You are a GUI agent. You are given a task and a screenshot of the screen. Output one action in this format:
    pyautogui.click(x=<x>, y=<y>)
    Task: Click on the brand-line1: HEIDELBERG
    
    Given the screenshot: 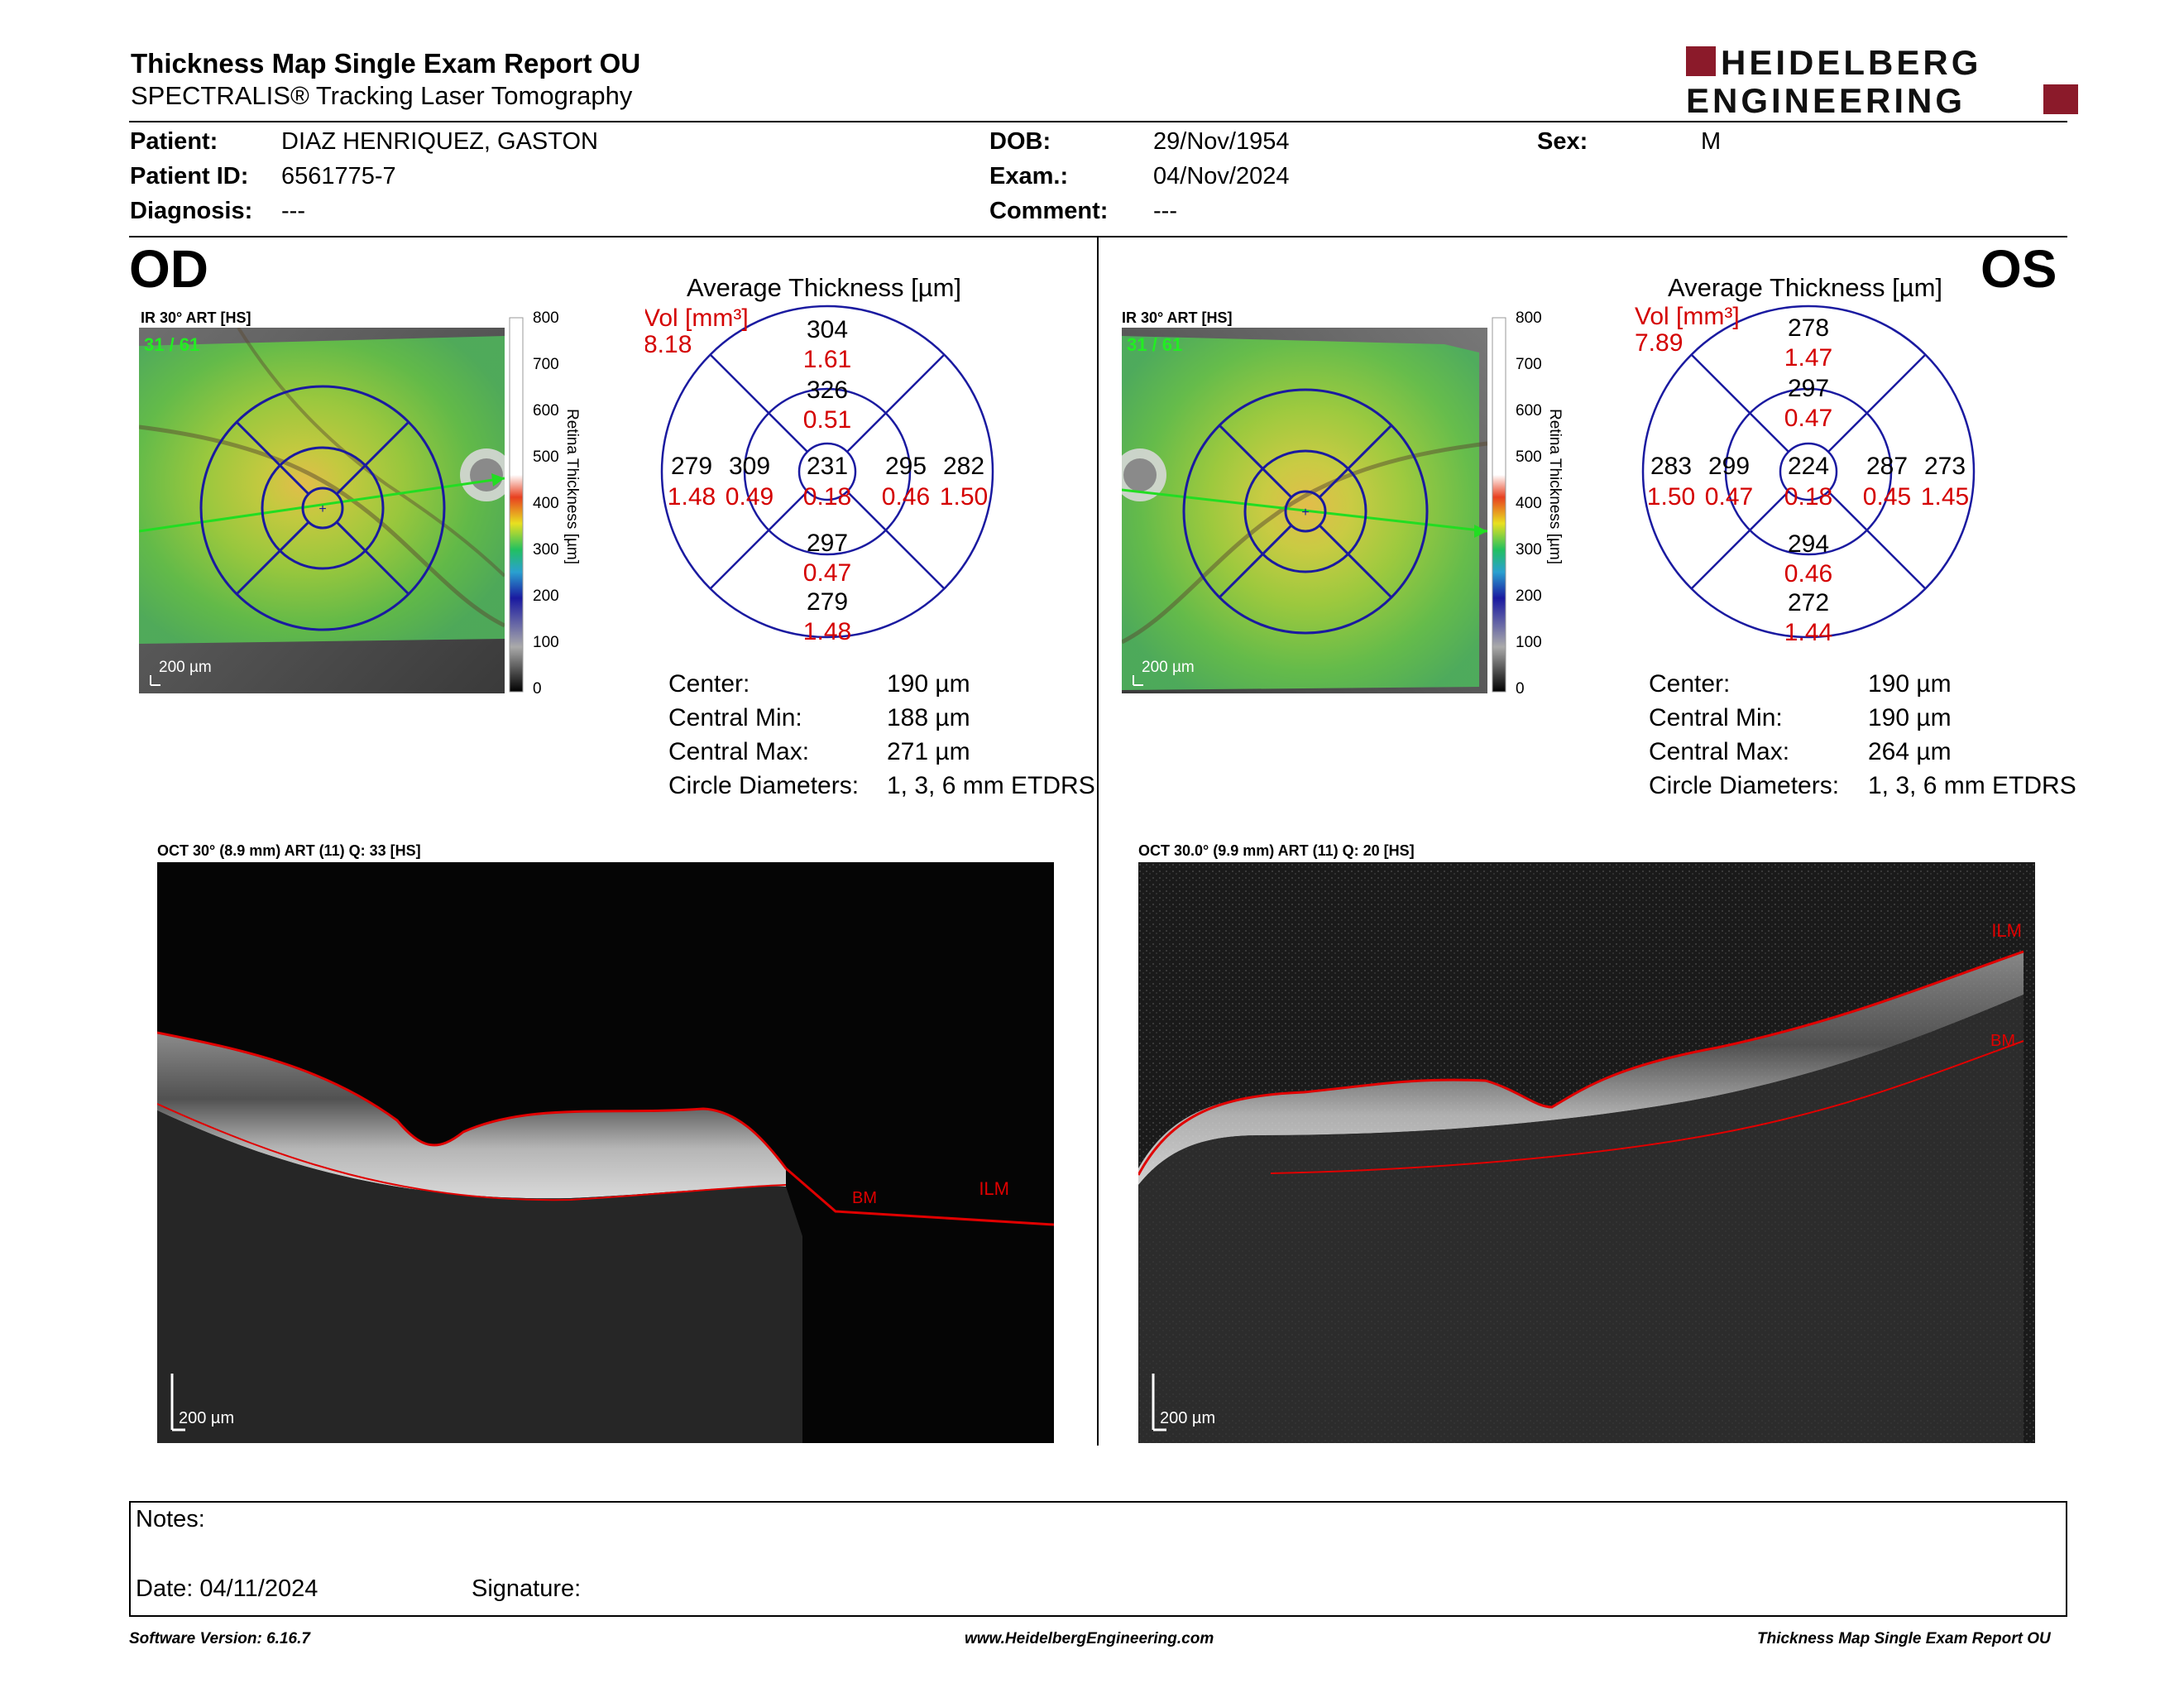 What is the action you would take?
    pyautogui.click(x=1851, y=62)
    